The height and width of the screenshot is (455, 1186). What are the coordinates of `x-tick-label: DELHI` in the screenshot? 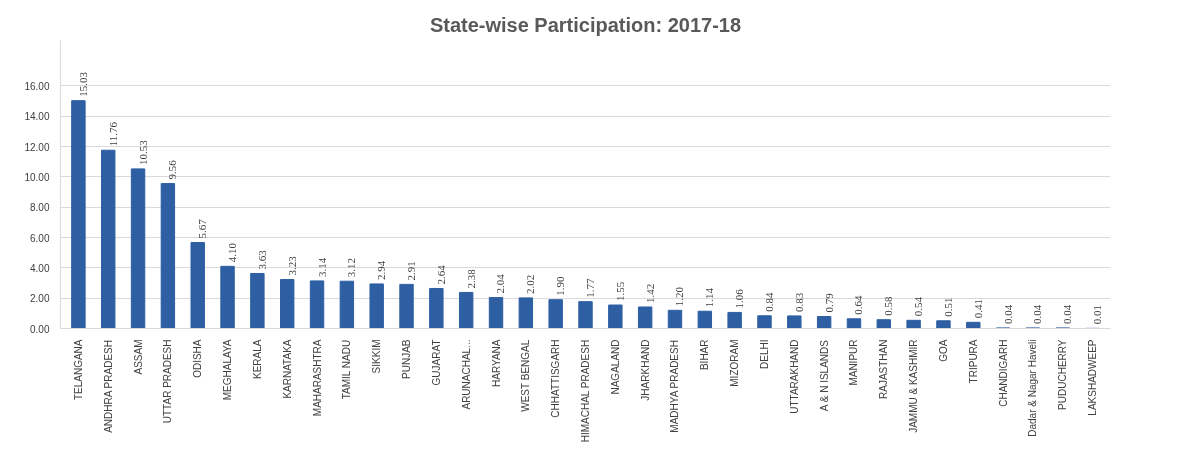 It's located at (764, 354).